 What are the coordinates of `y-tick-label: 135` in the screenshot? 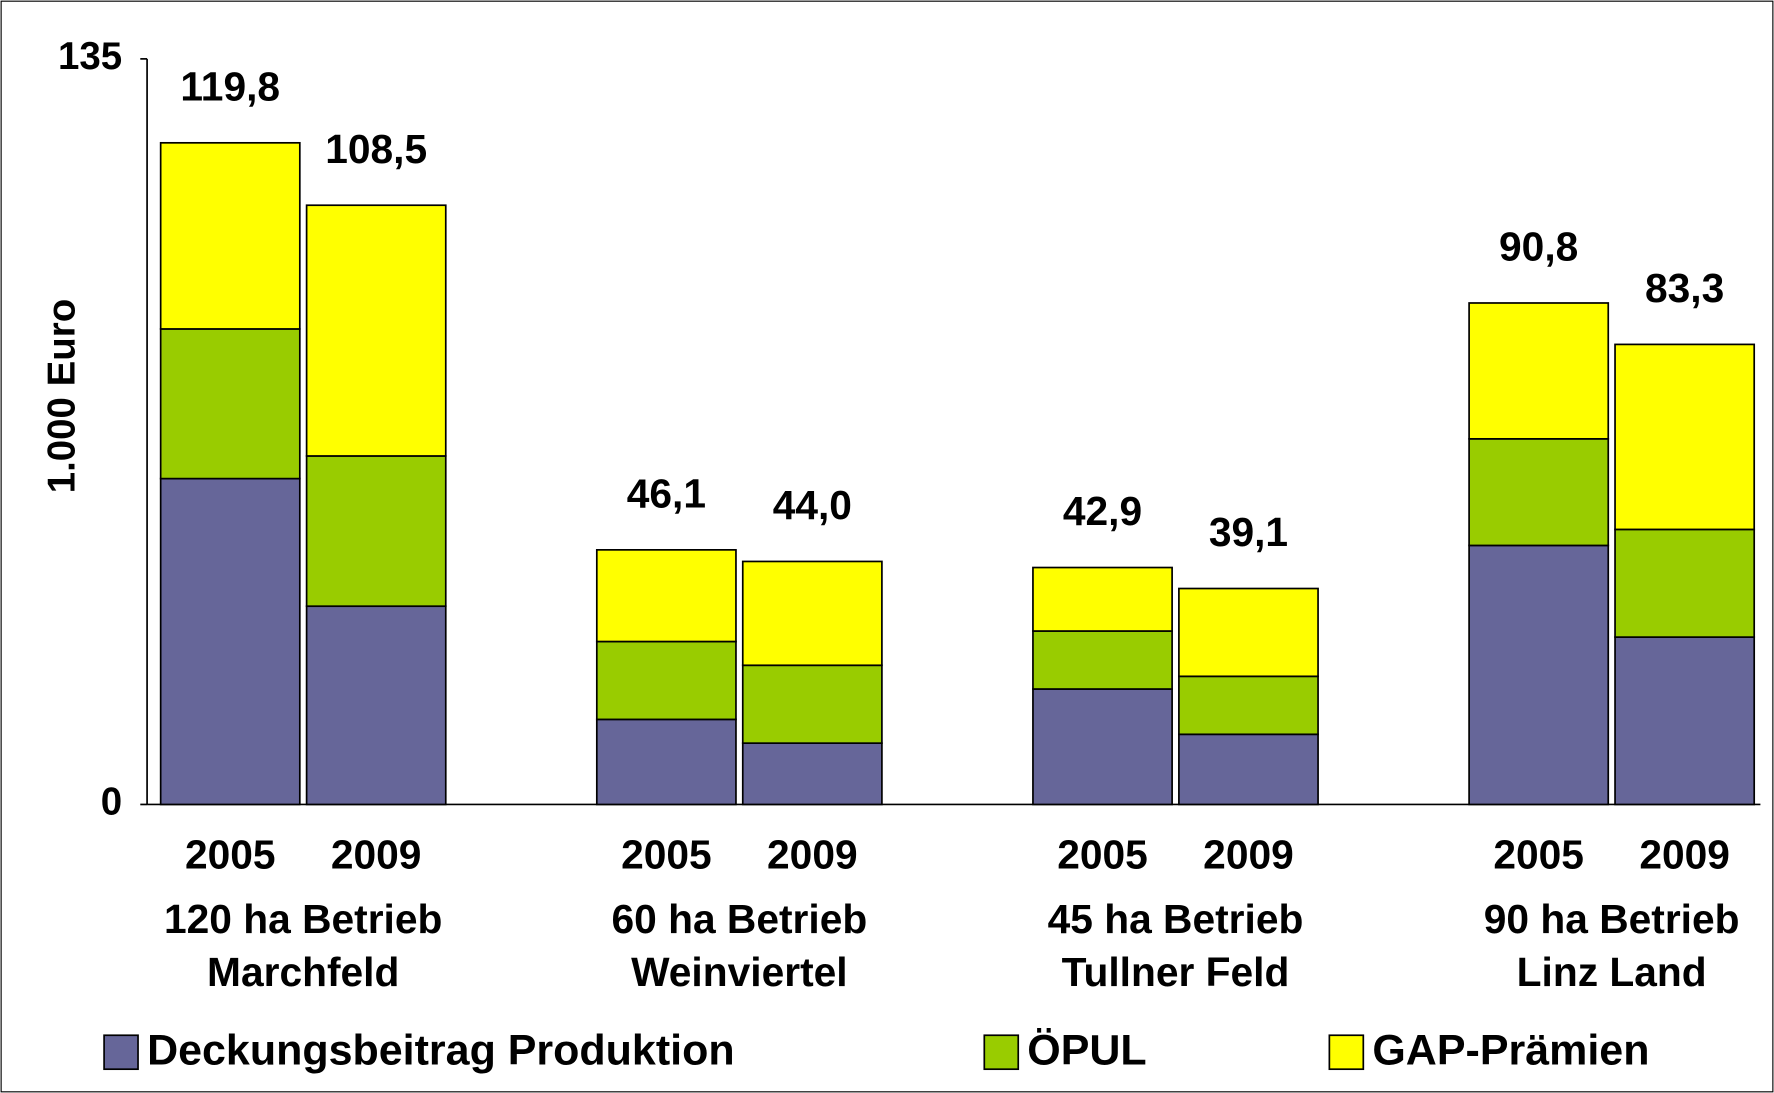 It's located at (90, 56).